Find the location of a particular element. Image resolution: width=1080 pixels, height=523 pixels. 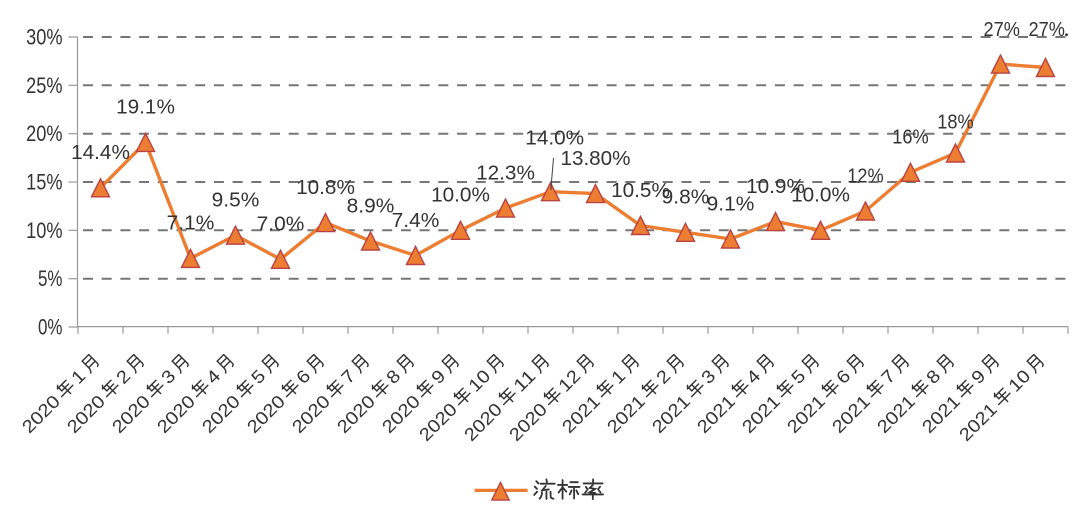

svg-text: 14.4% is located at coordinates (100, 153).